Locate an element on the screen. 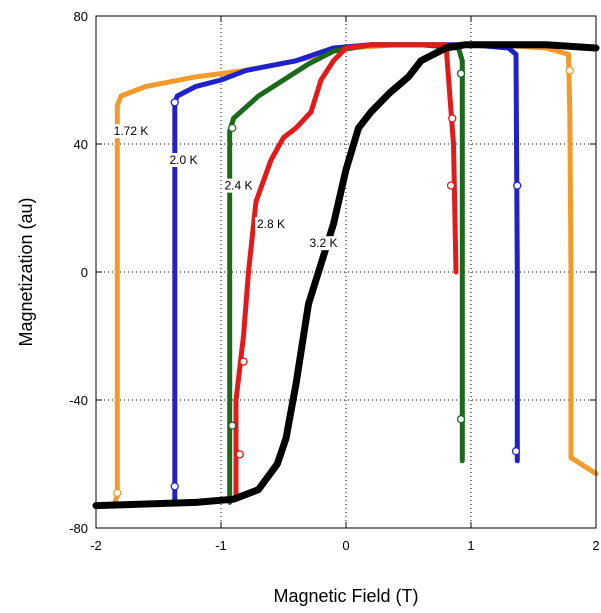 The height and width of the screenshot is (613, 601). x-tick-label: 1 is located at coordinates (470, 545).